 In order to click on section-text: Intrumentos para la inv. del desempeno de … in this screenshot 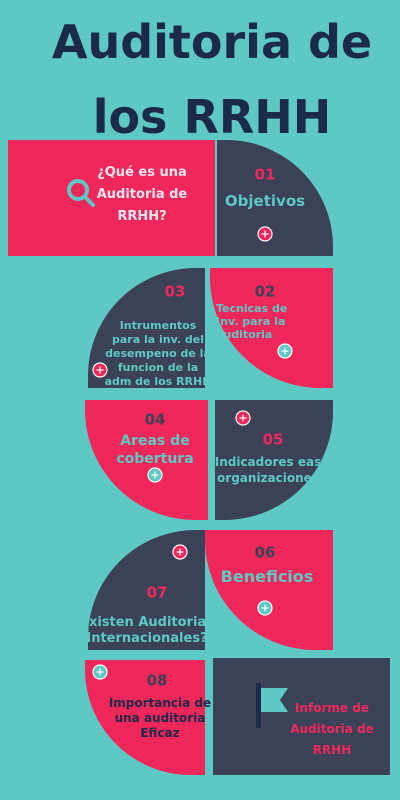, I will do `click(158, 353)`.